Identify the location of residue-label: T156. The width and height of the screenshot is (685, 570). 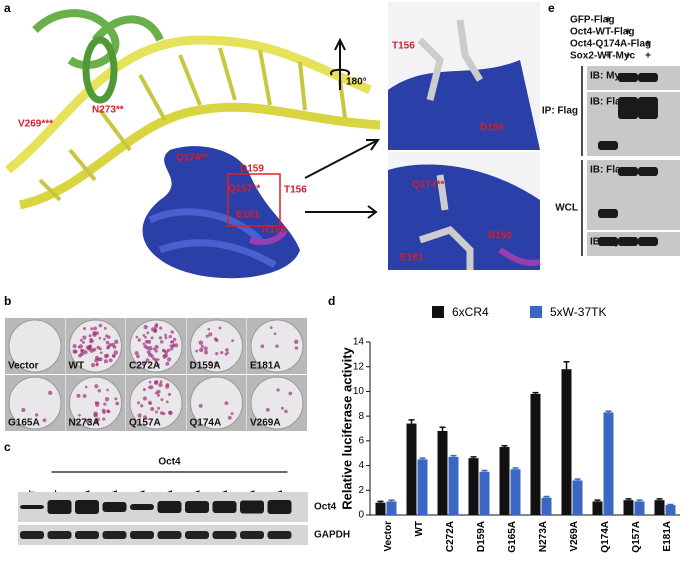
(295, 190).